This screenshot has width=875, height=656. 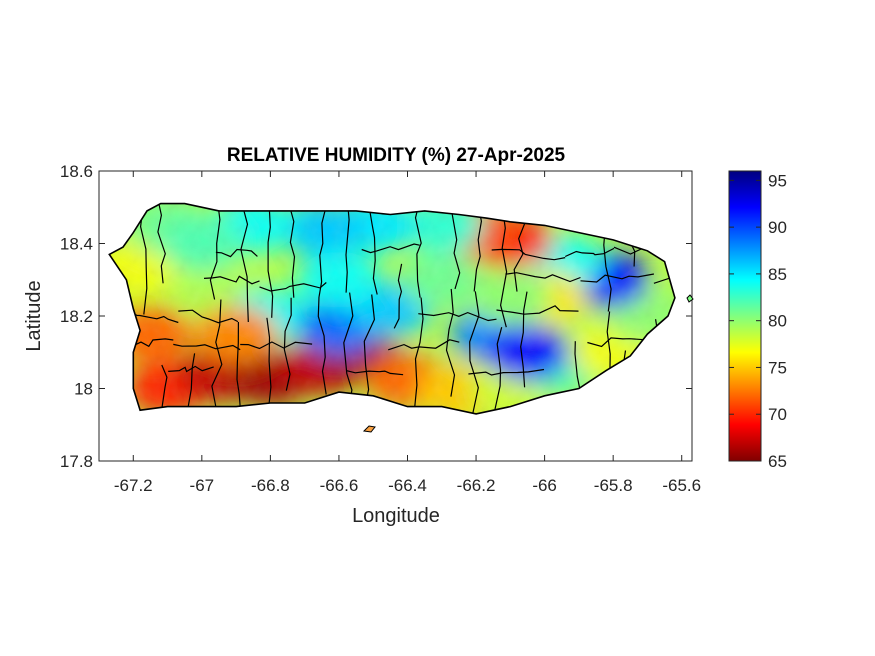 I want to click on colorbar-ticks: 65 70 75 80 85 90 95, so click(x=758, y=321).